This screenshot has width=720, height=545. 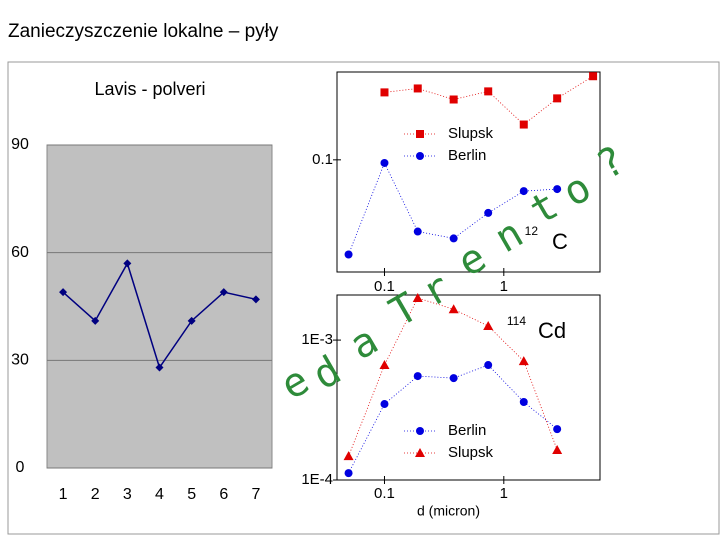 I want to click on plot-area, so click(x=468, y=172).